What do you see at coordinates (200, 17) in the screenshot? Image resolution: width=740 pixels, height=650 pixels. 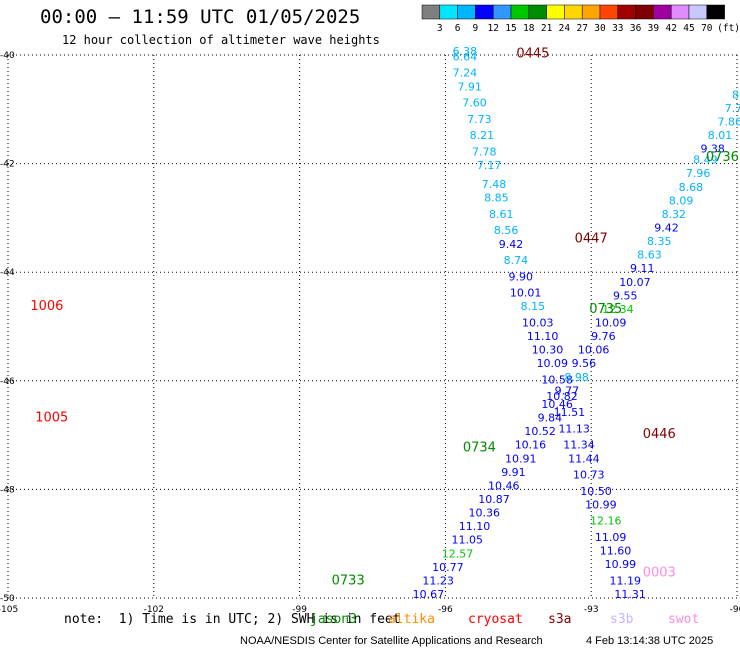 I see `chart-title: 00:00 – 11:59 UTC 01/05/2025` at bounding box center [200, 17].